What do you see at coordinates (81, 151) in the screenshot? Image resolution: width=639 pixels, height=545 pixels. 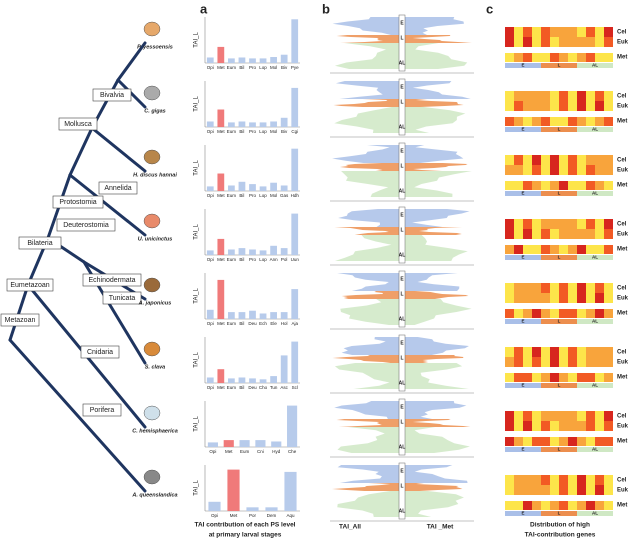 I see `tree-branch` at bounding box center [81, 151].